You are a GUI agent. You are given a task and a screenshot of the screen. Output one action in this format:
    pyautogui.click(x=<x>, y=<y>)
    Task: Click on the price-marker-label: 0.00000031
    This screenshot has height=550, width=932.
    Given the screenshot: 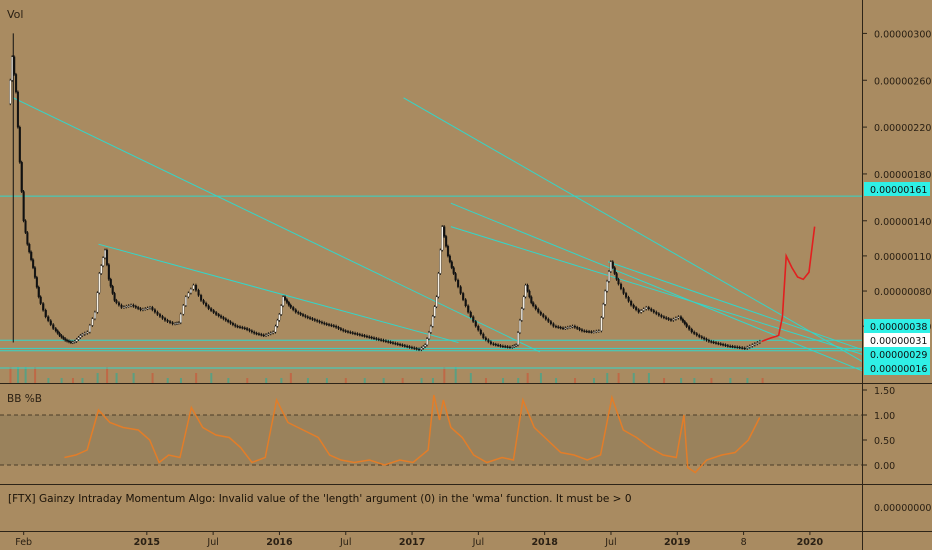 What is the action you would take?
    pyautogui.click(x=898, y=341)
    